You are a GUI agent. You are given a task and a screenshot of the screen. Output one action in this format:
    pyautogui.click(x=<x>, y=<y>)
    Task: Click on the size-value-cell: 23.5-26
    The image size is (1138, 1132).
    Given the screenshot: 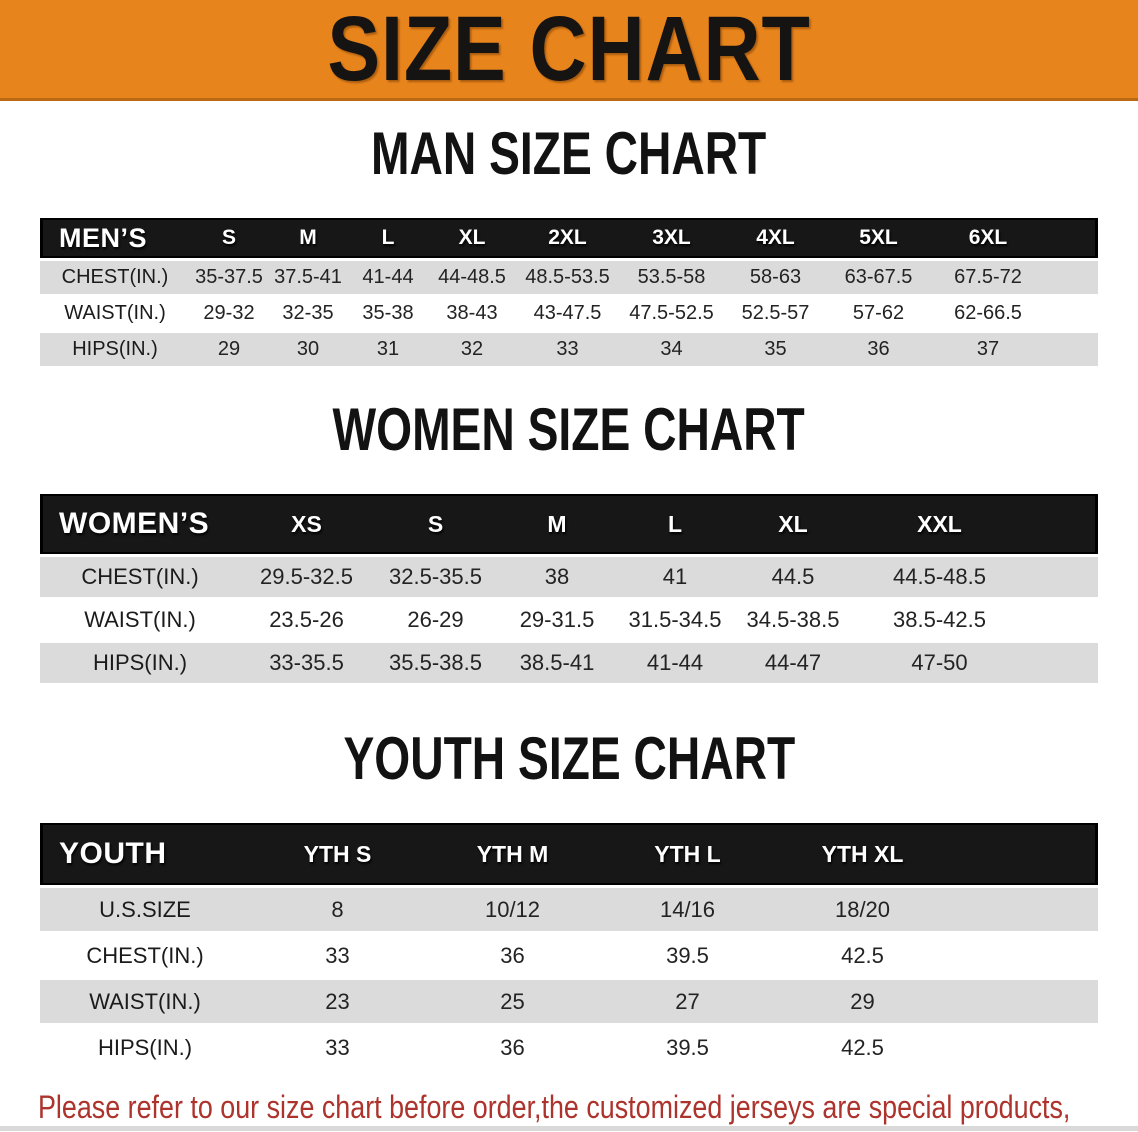 What is the action you would take?
    pyautogui.click(x=306, y=620)
    